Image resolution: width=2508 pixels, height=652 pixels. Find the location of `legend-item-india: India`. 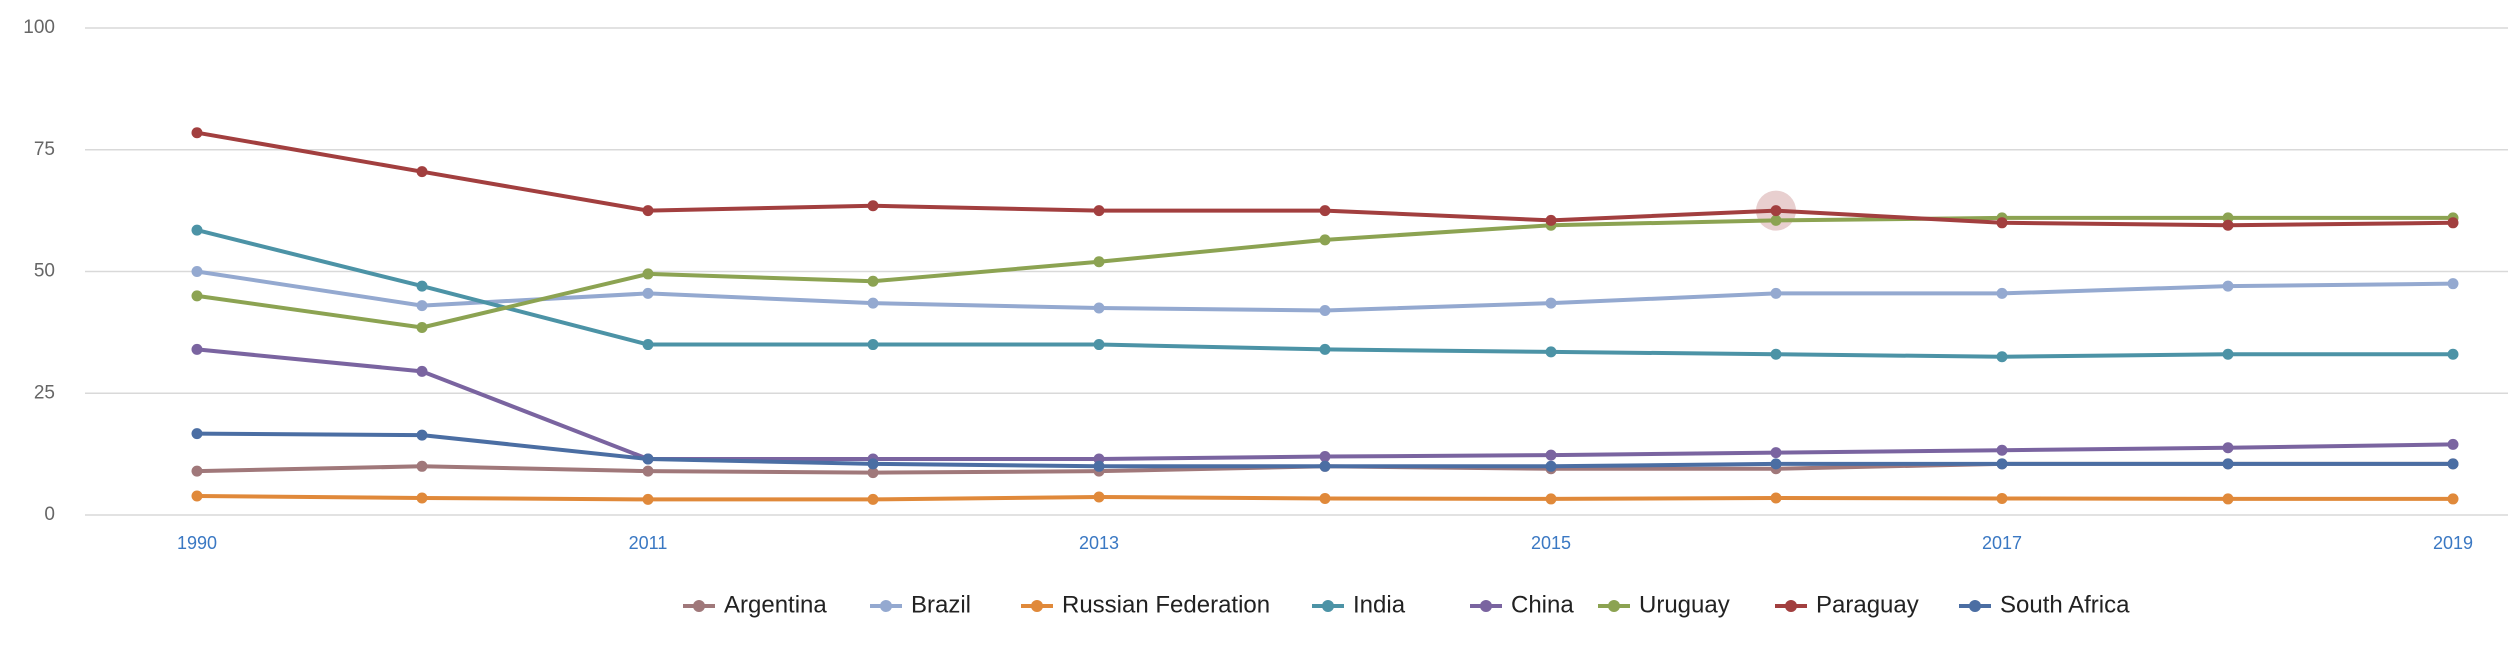

legend-item-india: India is located at coordinates (1359, 604).